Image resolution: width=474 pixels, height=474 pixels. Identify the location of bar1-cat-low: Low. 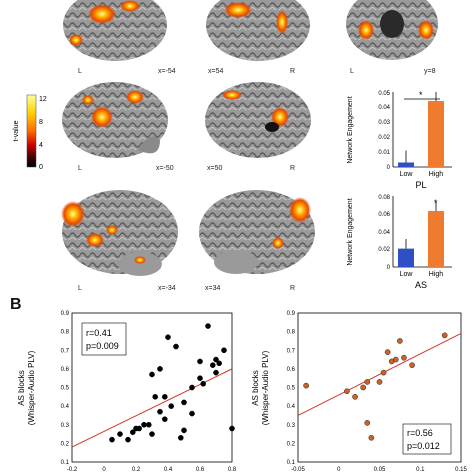
(407, 174).